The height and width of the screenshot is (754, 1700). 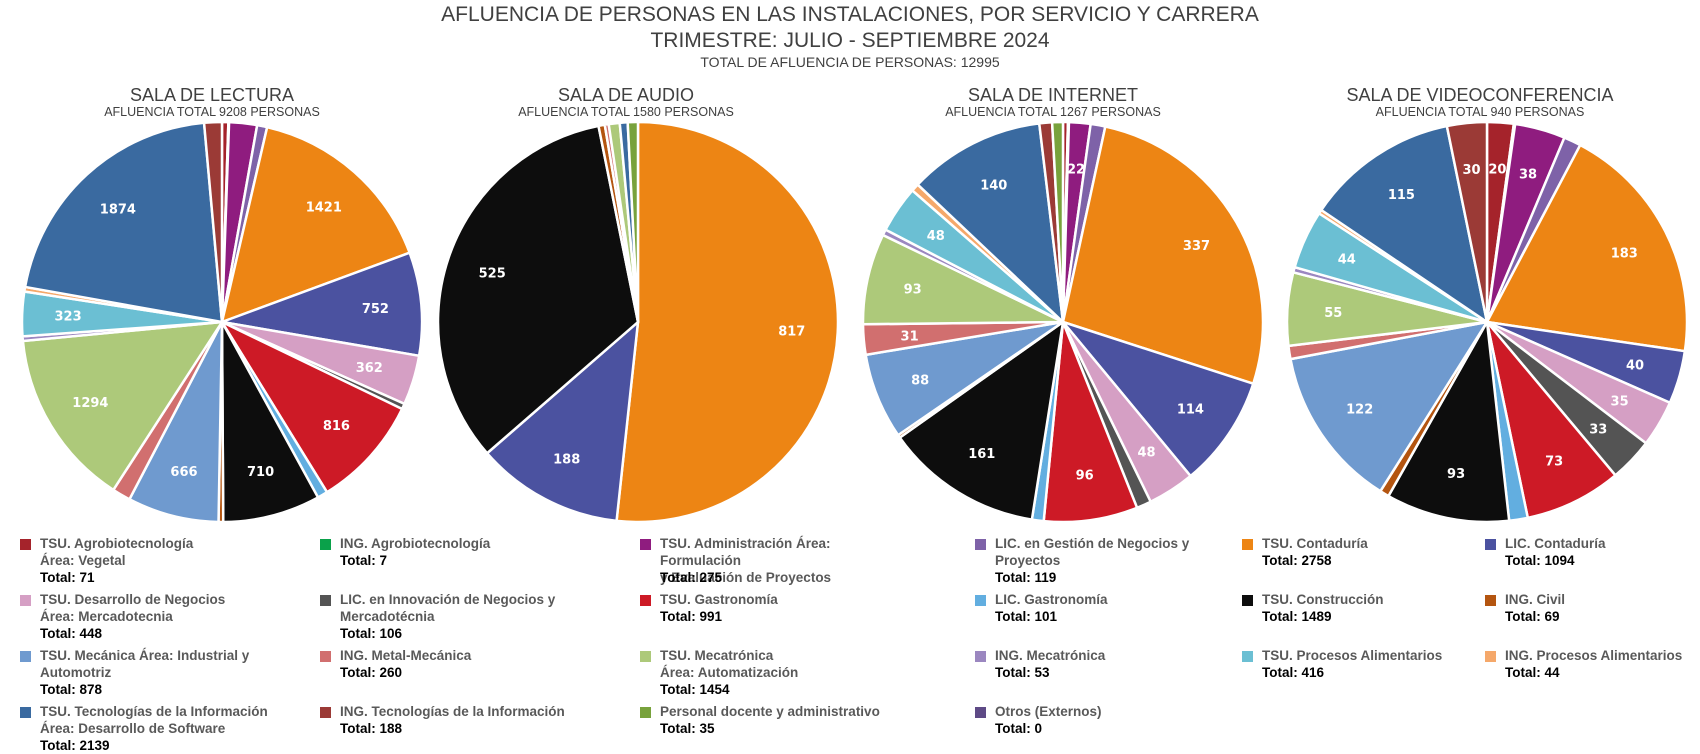 I want to click on pie-subtitle: AFLUENCIA TOTAL 1580 PERSONAS, so click(x=626, y=112).